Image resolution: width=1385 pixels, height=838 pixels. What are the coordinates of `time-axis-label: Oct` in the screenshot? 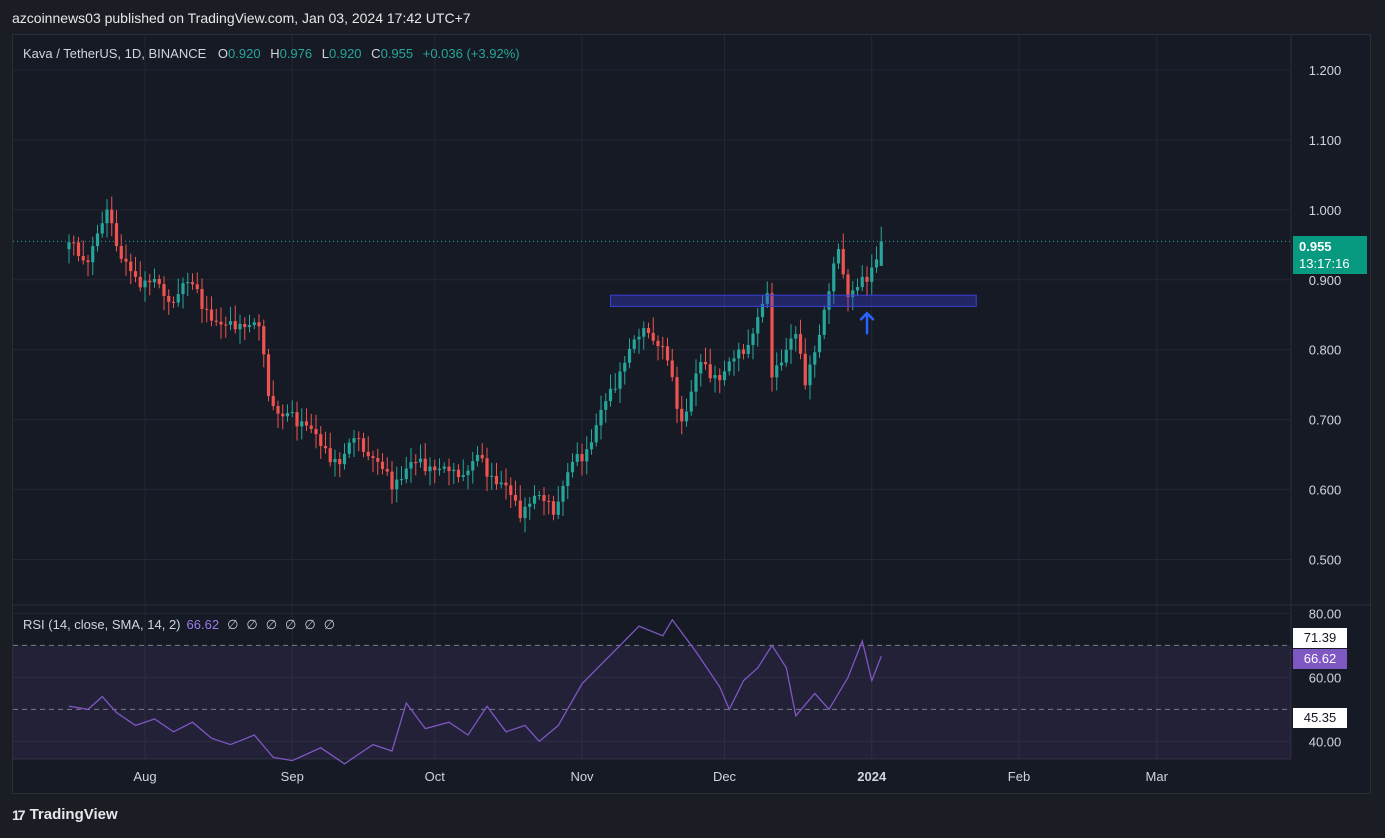 It's located at (435, 776).